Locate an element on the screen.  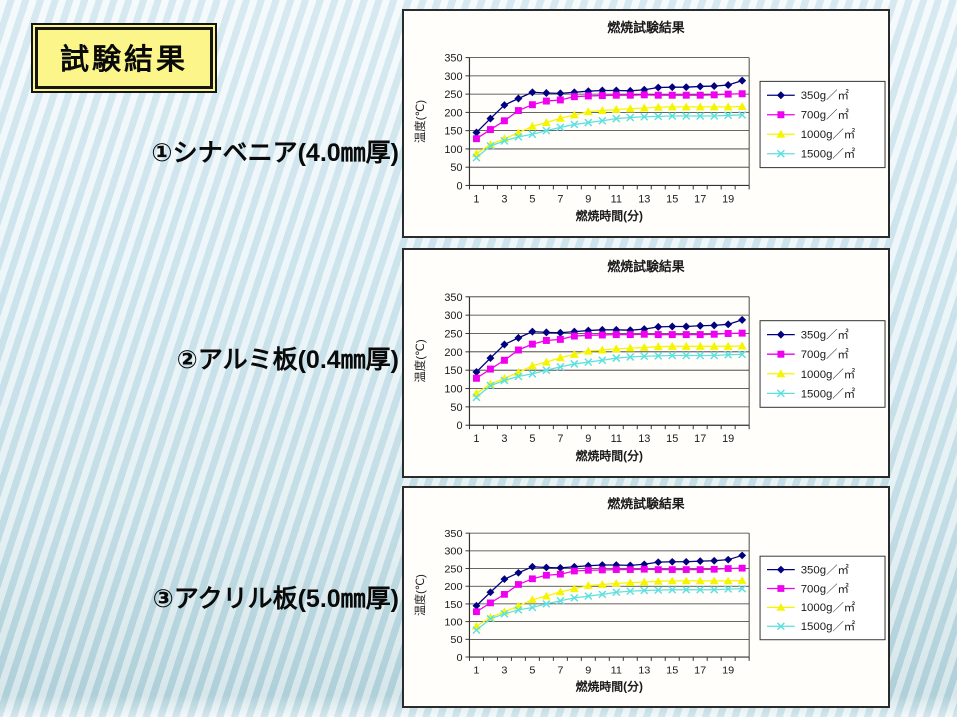
page-title: 試験結果 is located at coordinates (124, 58).